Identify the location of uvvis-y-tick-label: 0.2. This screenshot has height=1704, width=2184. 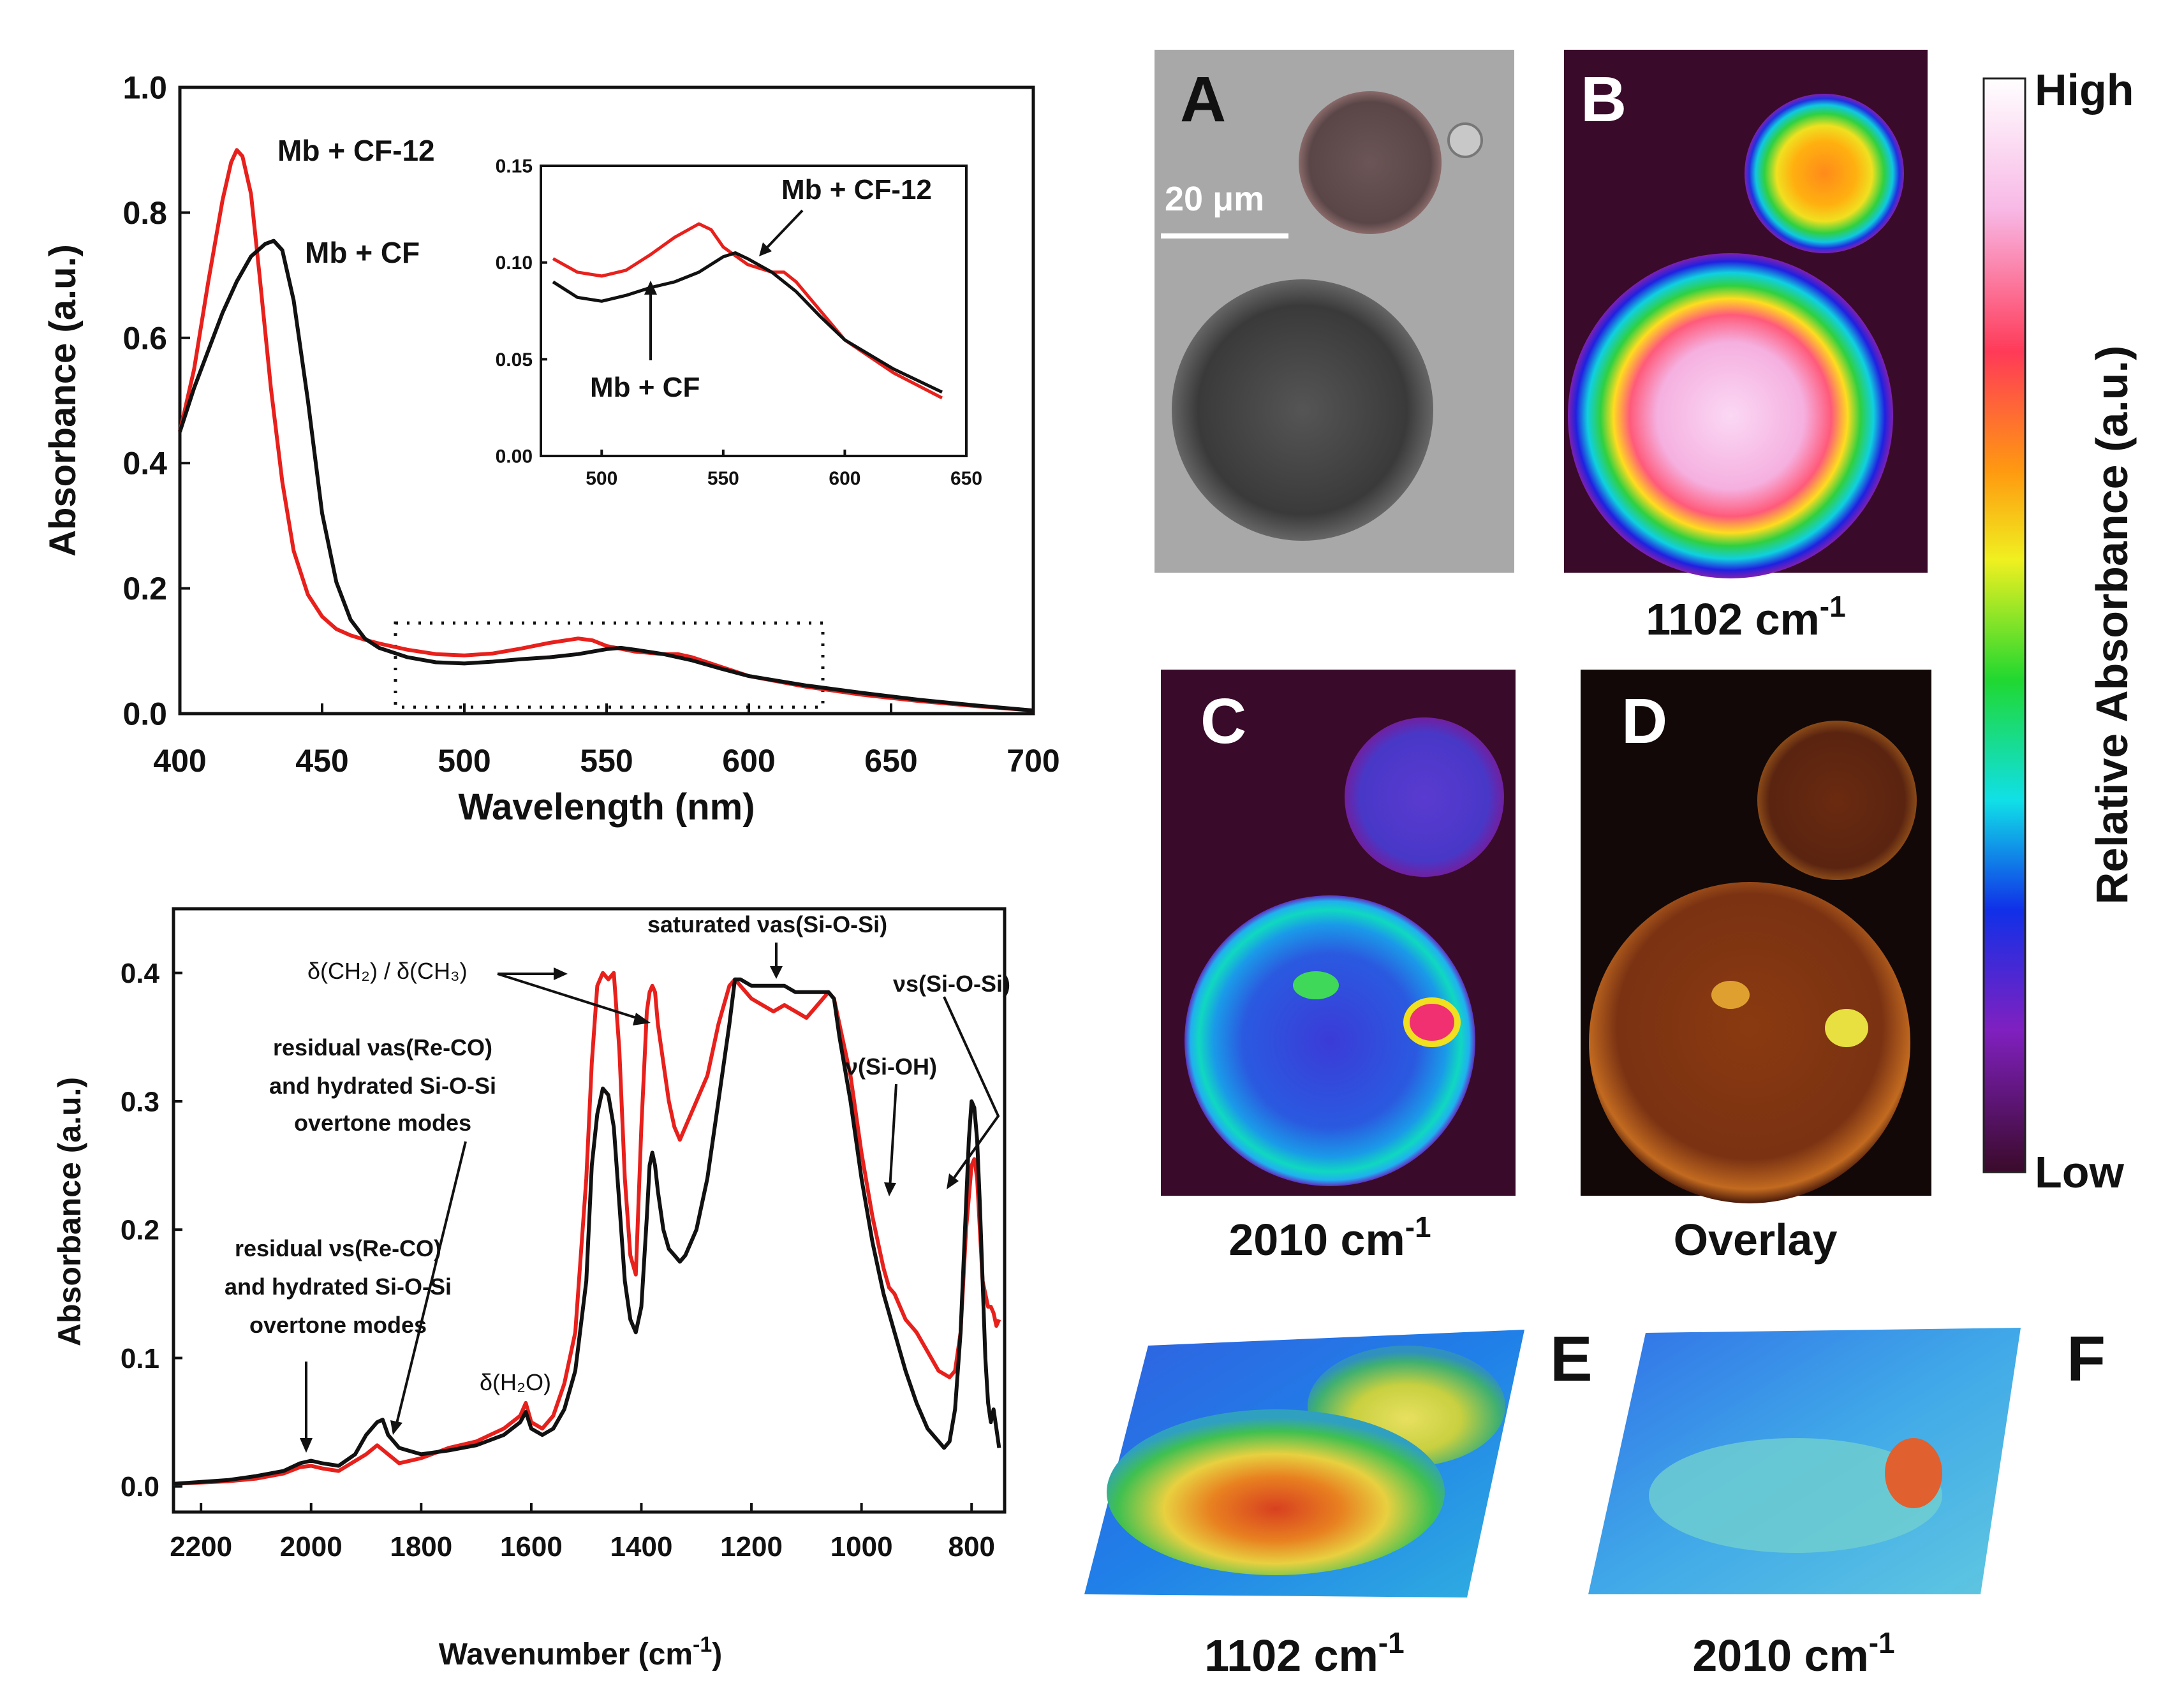
(144, 588).